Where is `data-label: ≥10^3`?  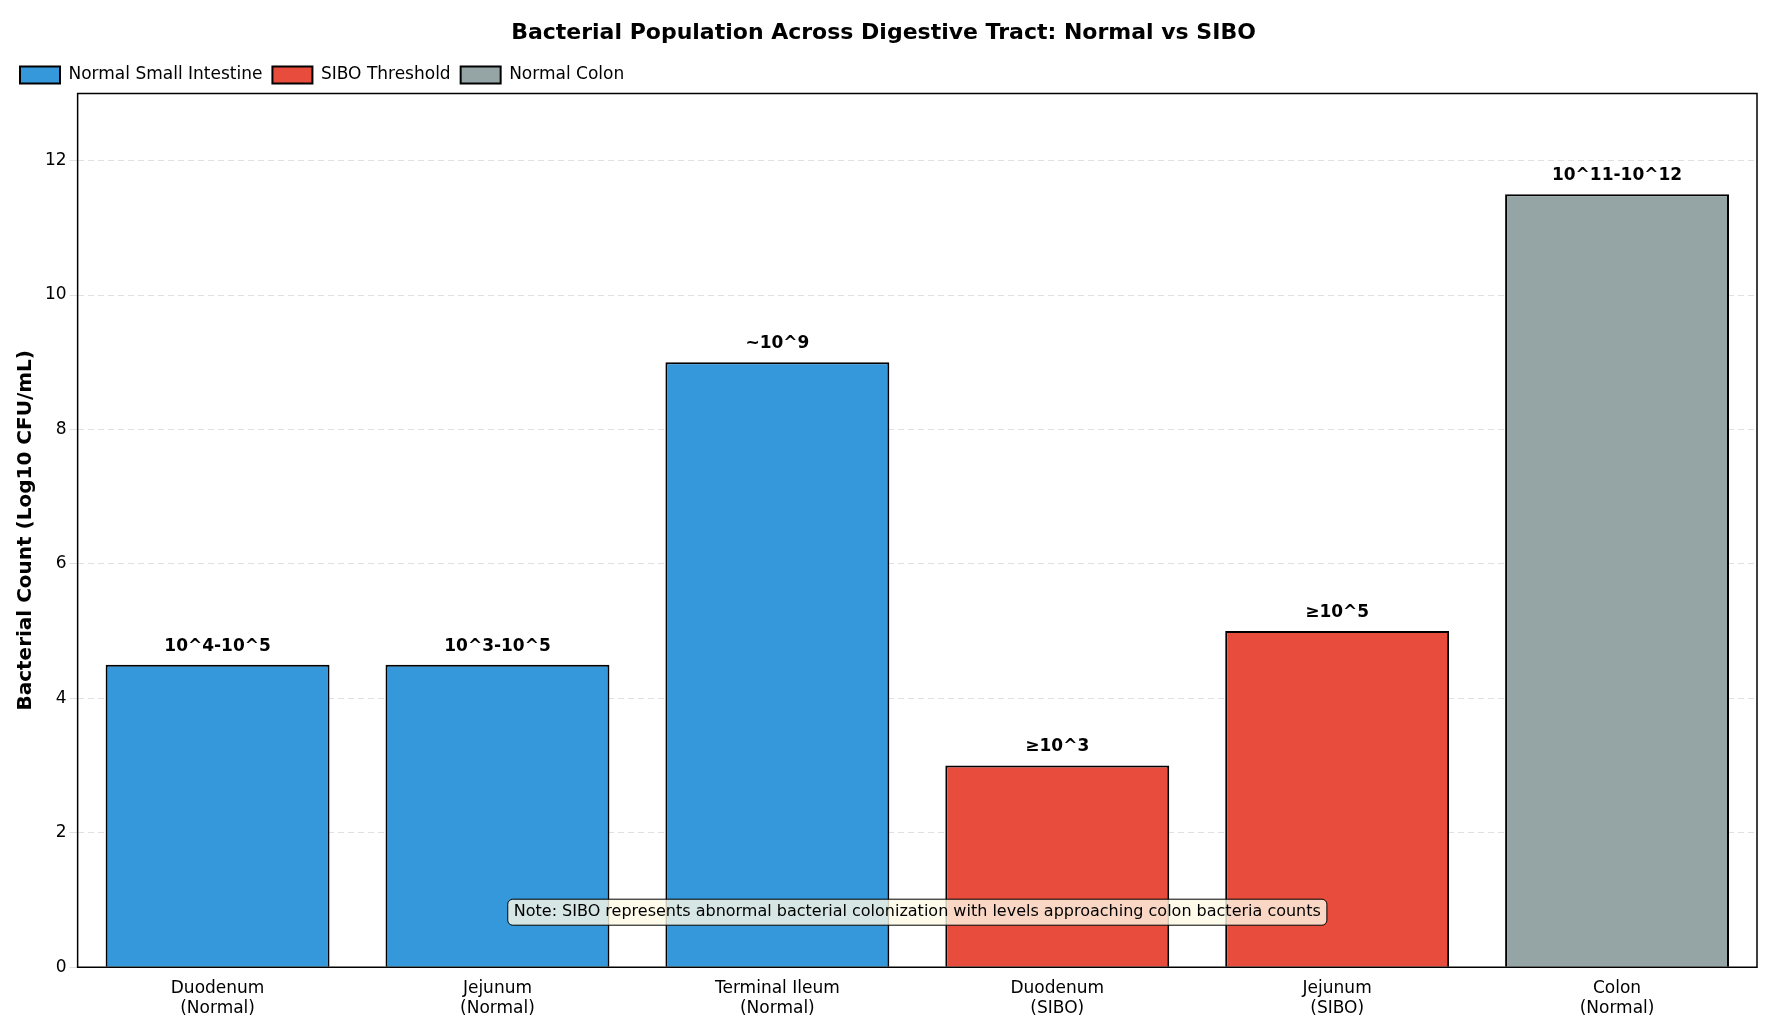 data-label: ≥10^3 is located at coordinates (1057, 745).